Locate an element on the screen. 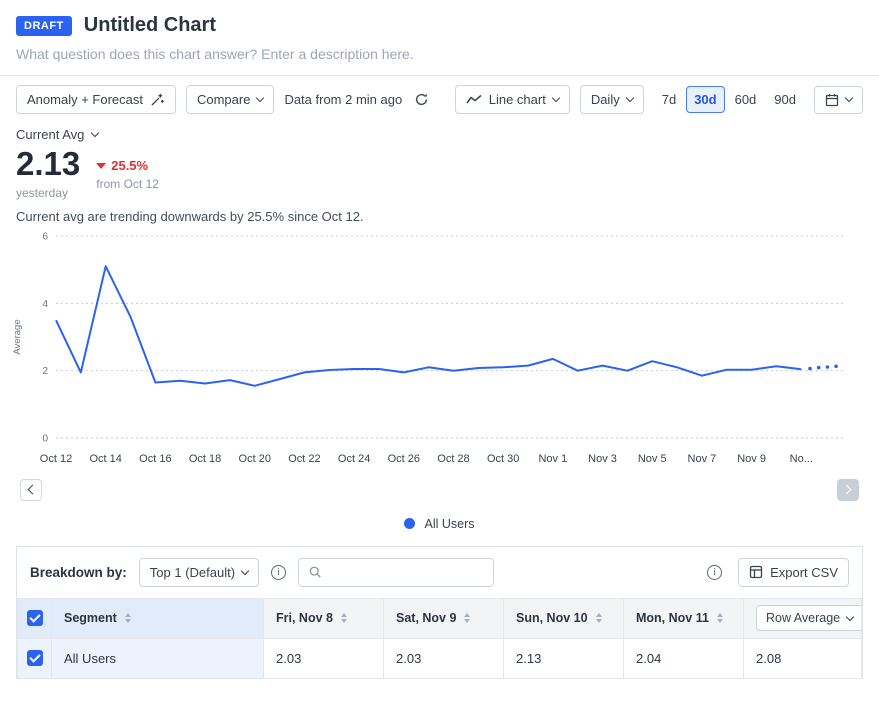 The image size is (879, 728). svg-text: Average is located at coordinates (17, 336).